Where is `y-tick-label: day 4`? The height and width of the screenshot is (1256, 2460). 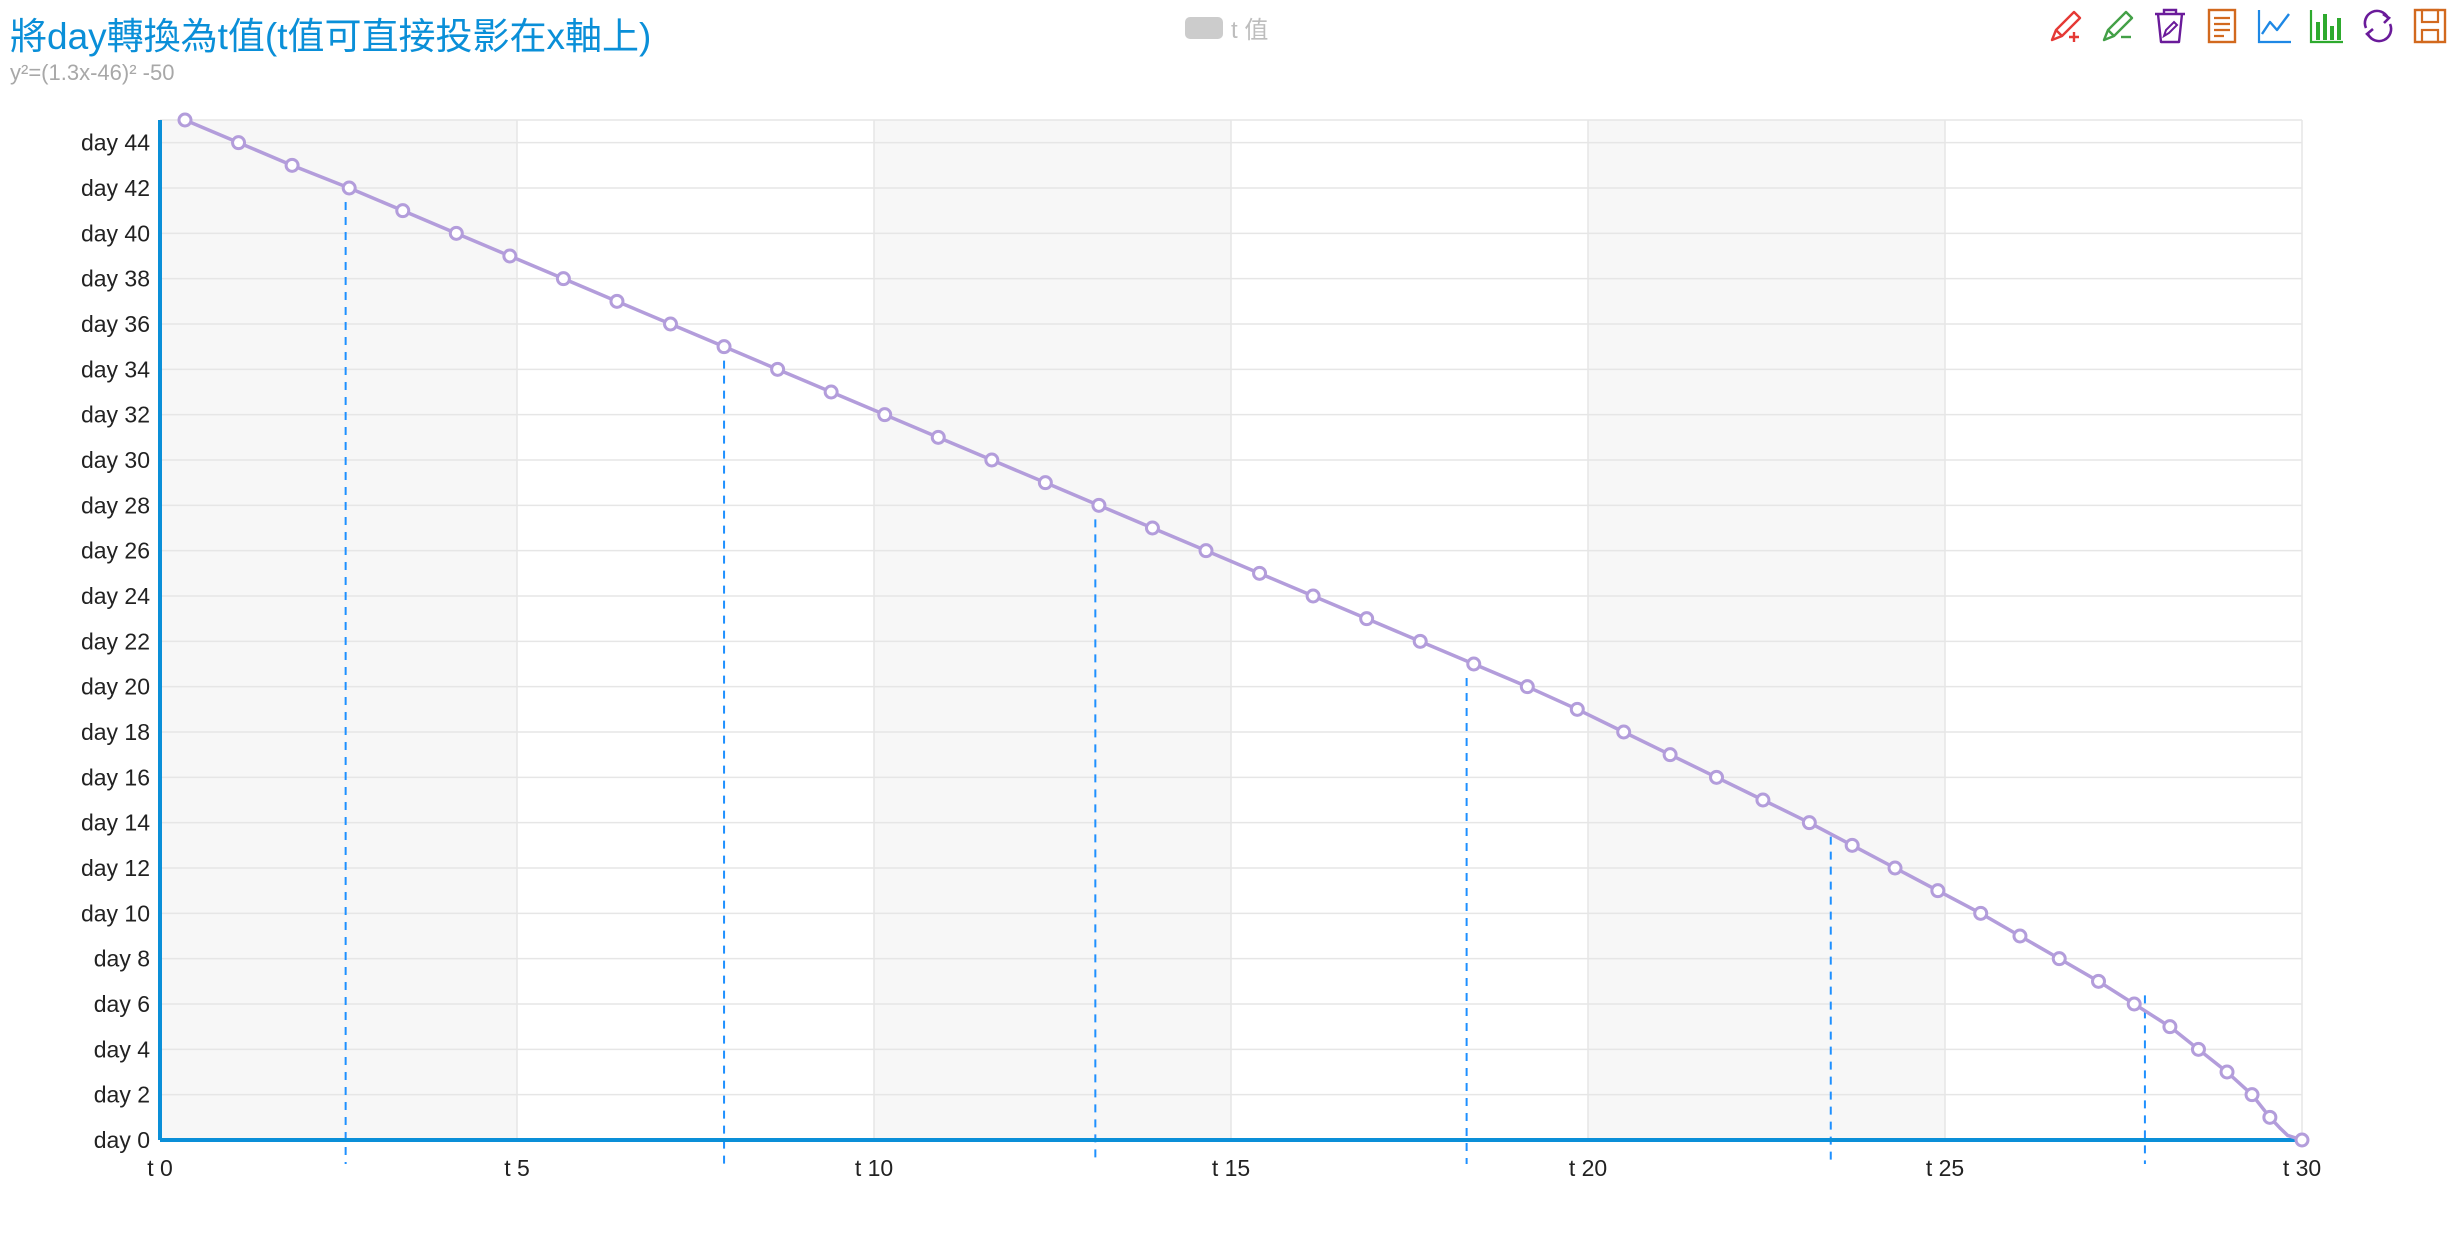
y-tick-label: day 4 is located at coordinates (122, 1049).